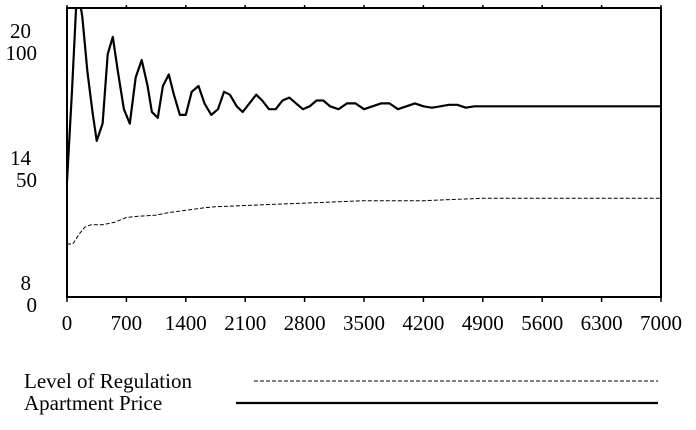  Describe the element at coordinates (32, 305) in the screenshot. I see `y-axis-label-price: 0` at that location.